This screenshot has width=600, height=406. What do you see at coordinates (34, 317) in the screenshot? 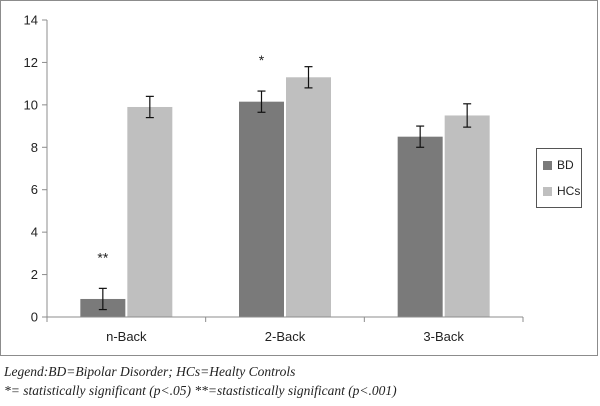
I see `y-tick-label: 0` at bounding box center [34, 317].